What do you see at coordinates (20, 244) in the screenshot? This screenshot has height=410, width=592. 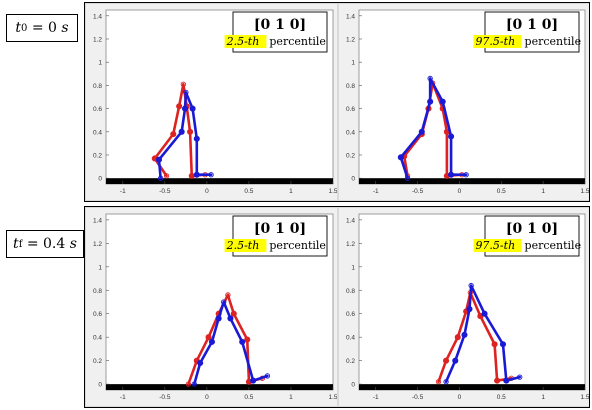 I see `time-subscript: f` at bounding box center [20, 244].